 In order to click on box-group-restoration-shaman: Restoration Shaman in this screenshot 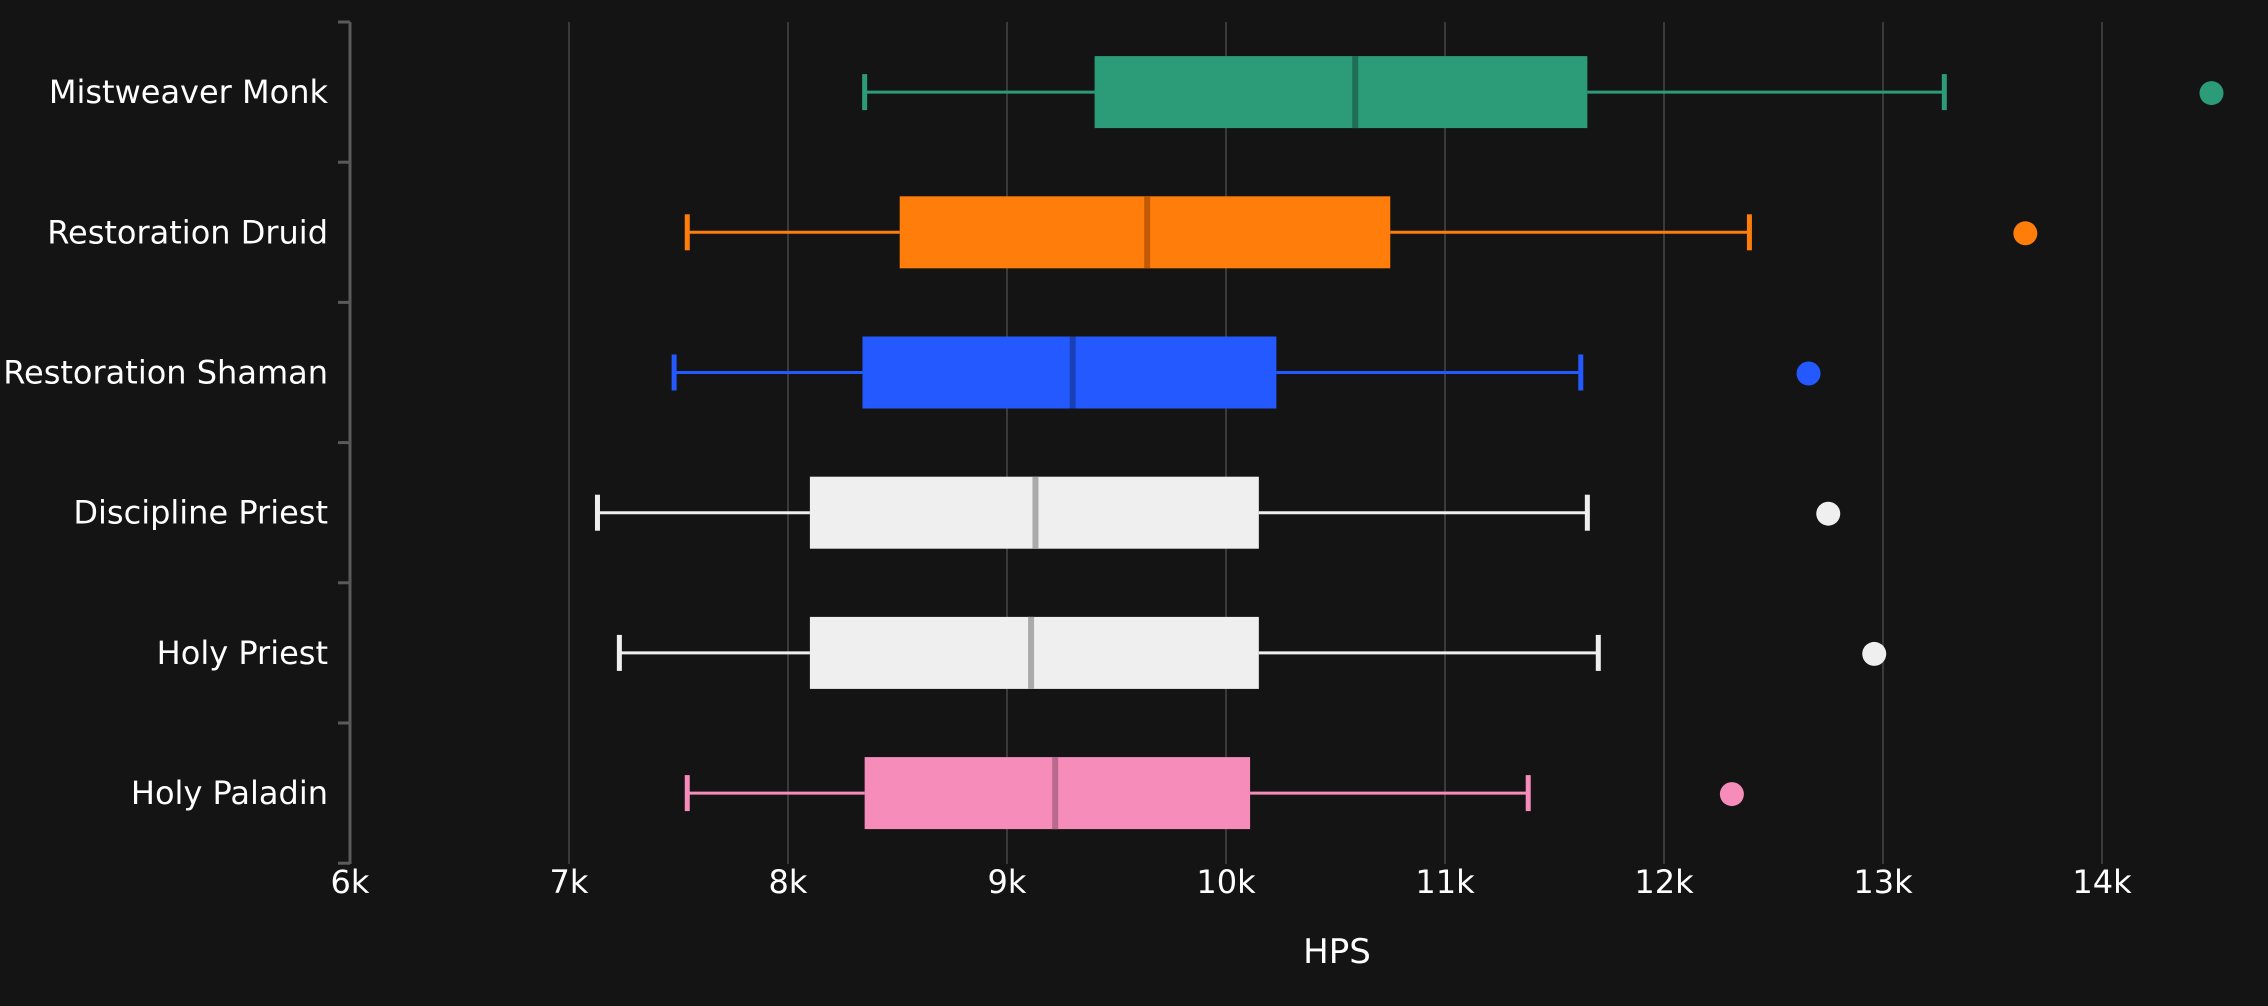, I will do `click(912, 372)`.